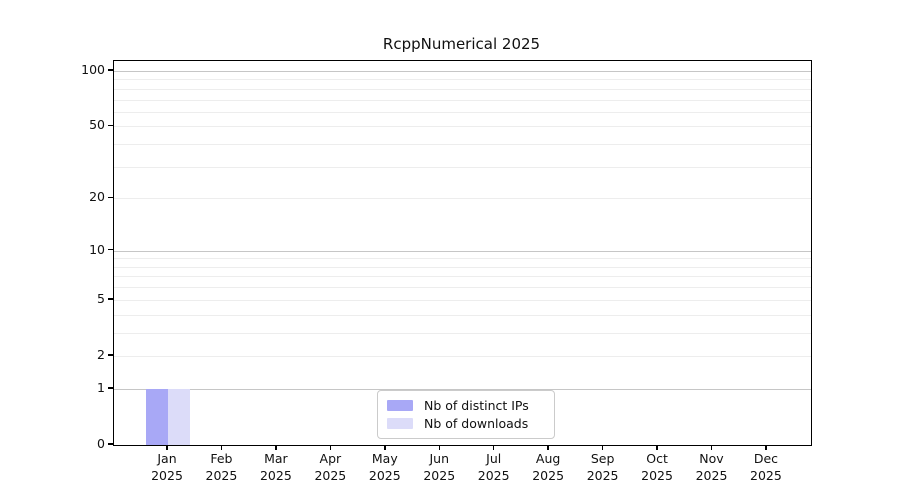 The height and width of the screenshot is (500, 900). What do you see at coordinates (330, 458) in the screenshot?
I see `x-tick-month: Apr` at bounding box center [330, 458].